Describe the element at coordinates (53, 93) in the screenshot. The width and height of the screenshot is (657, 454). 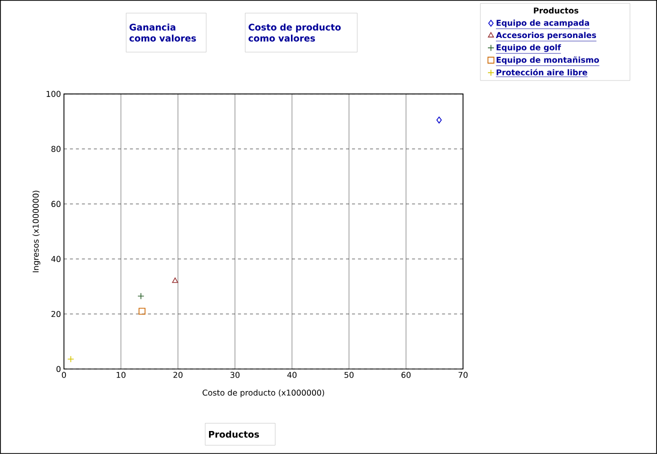
I see `y-tick-label: 100` at that location.